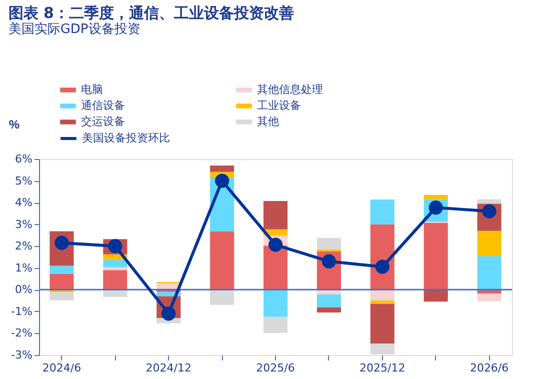  What do you see at coordinates (151, 13) in the screenshot?
I see `chart-title: 图表 8：二季度，通信、工业设备投资改善` at bounding box center [151, 13].